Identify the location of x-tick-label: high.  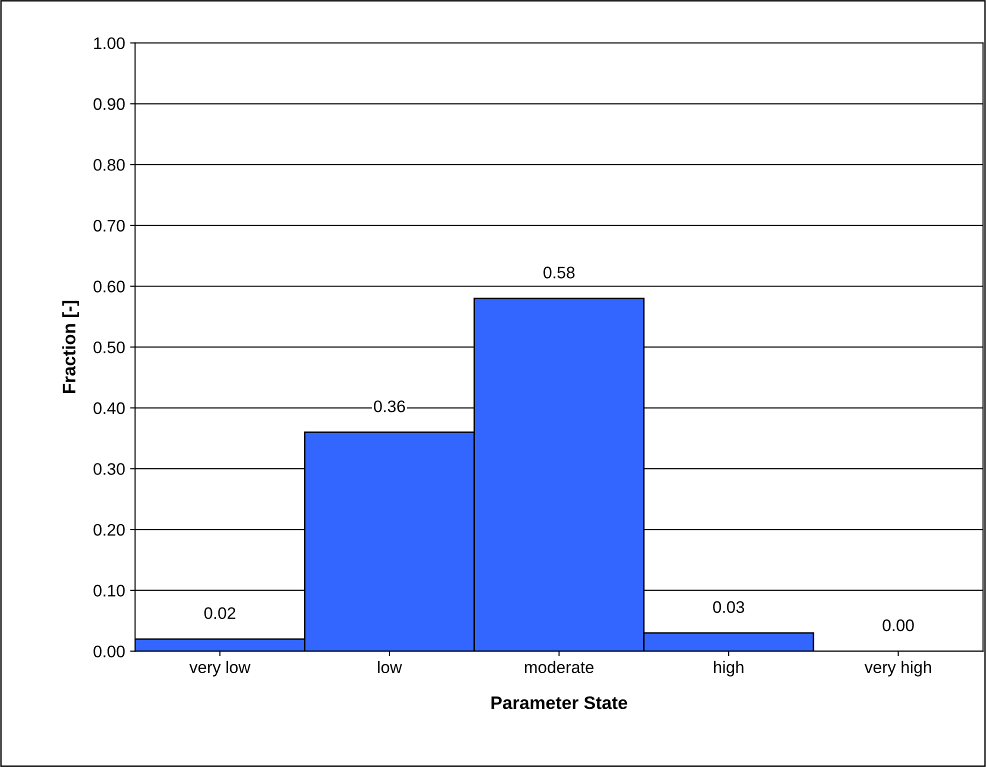
(729, 668).